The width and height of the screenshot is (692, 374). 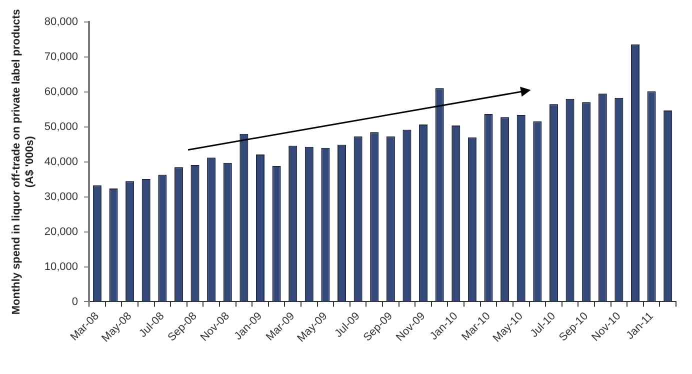 I want to click on y-tick-label: 70,000, so click(x=61, y=57).